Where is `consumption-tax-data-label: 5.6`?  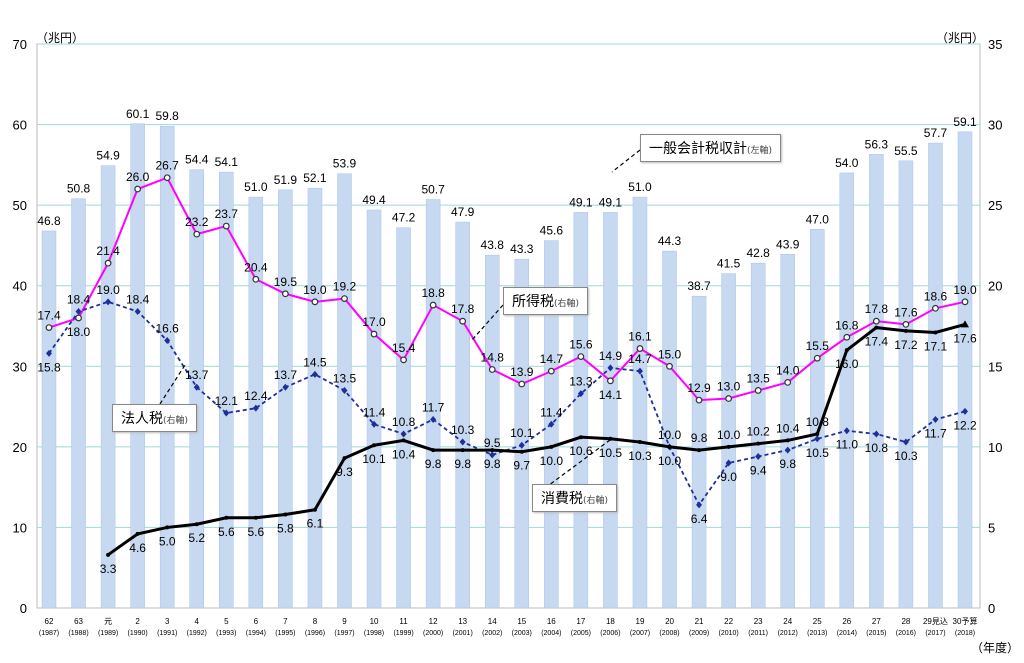 consumption-tax-data-label: 5.6 is located at coordinates (255, 532).